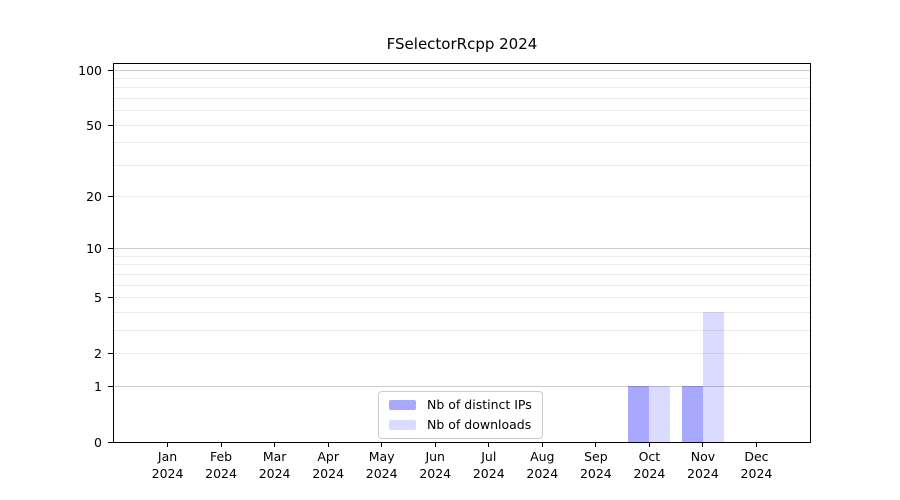 This screenshot has height=500, width=900. I want to click on x-tick-month: Apr, so click(328, 456).